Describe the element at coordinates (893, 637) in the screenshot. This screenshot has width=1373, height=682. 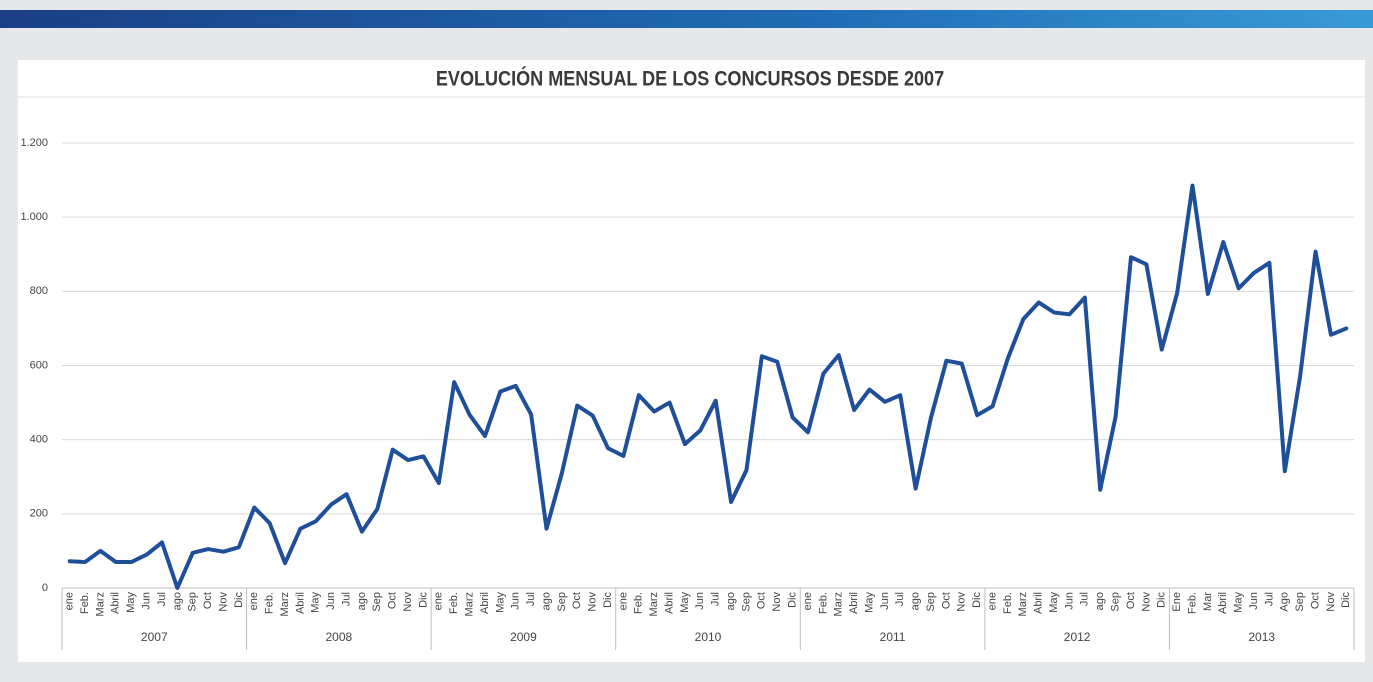
I see `year-label: 2011` at that location.